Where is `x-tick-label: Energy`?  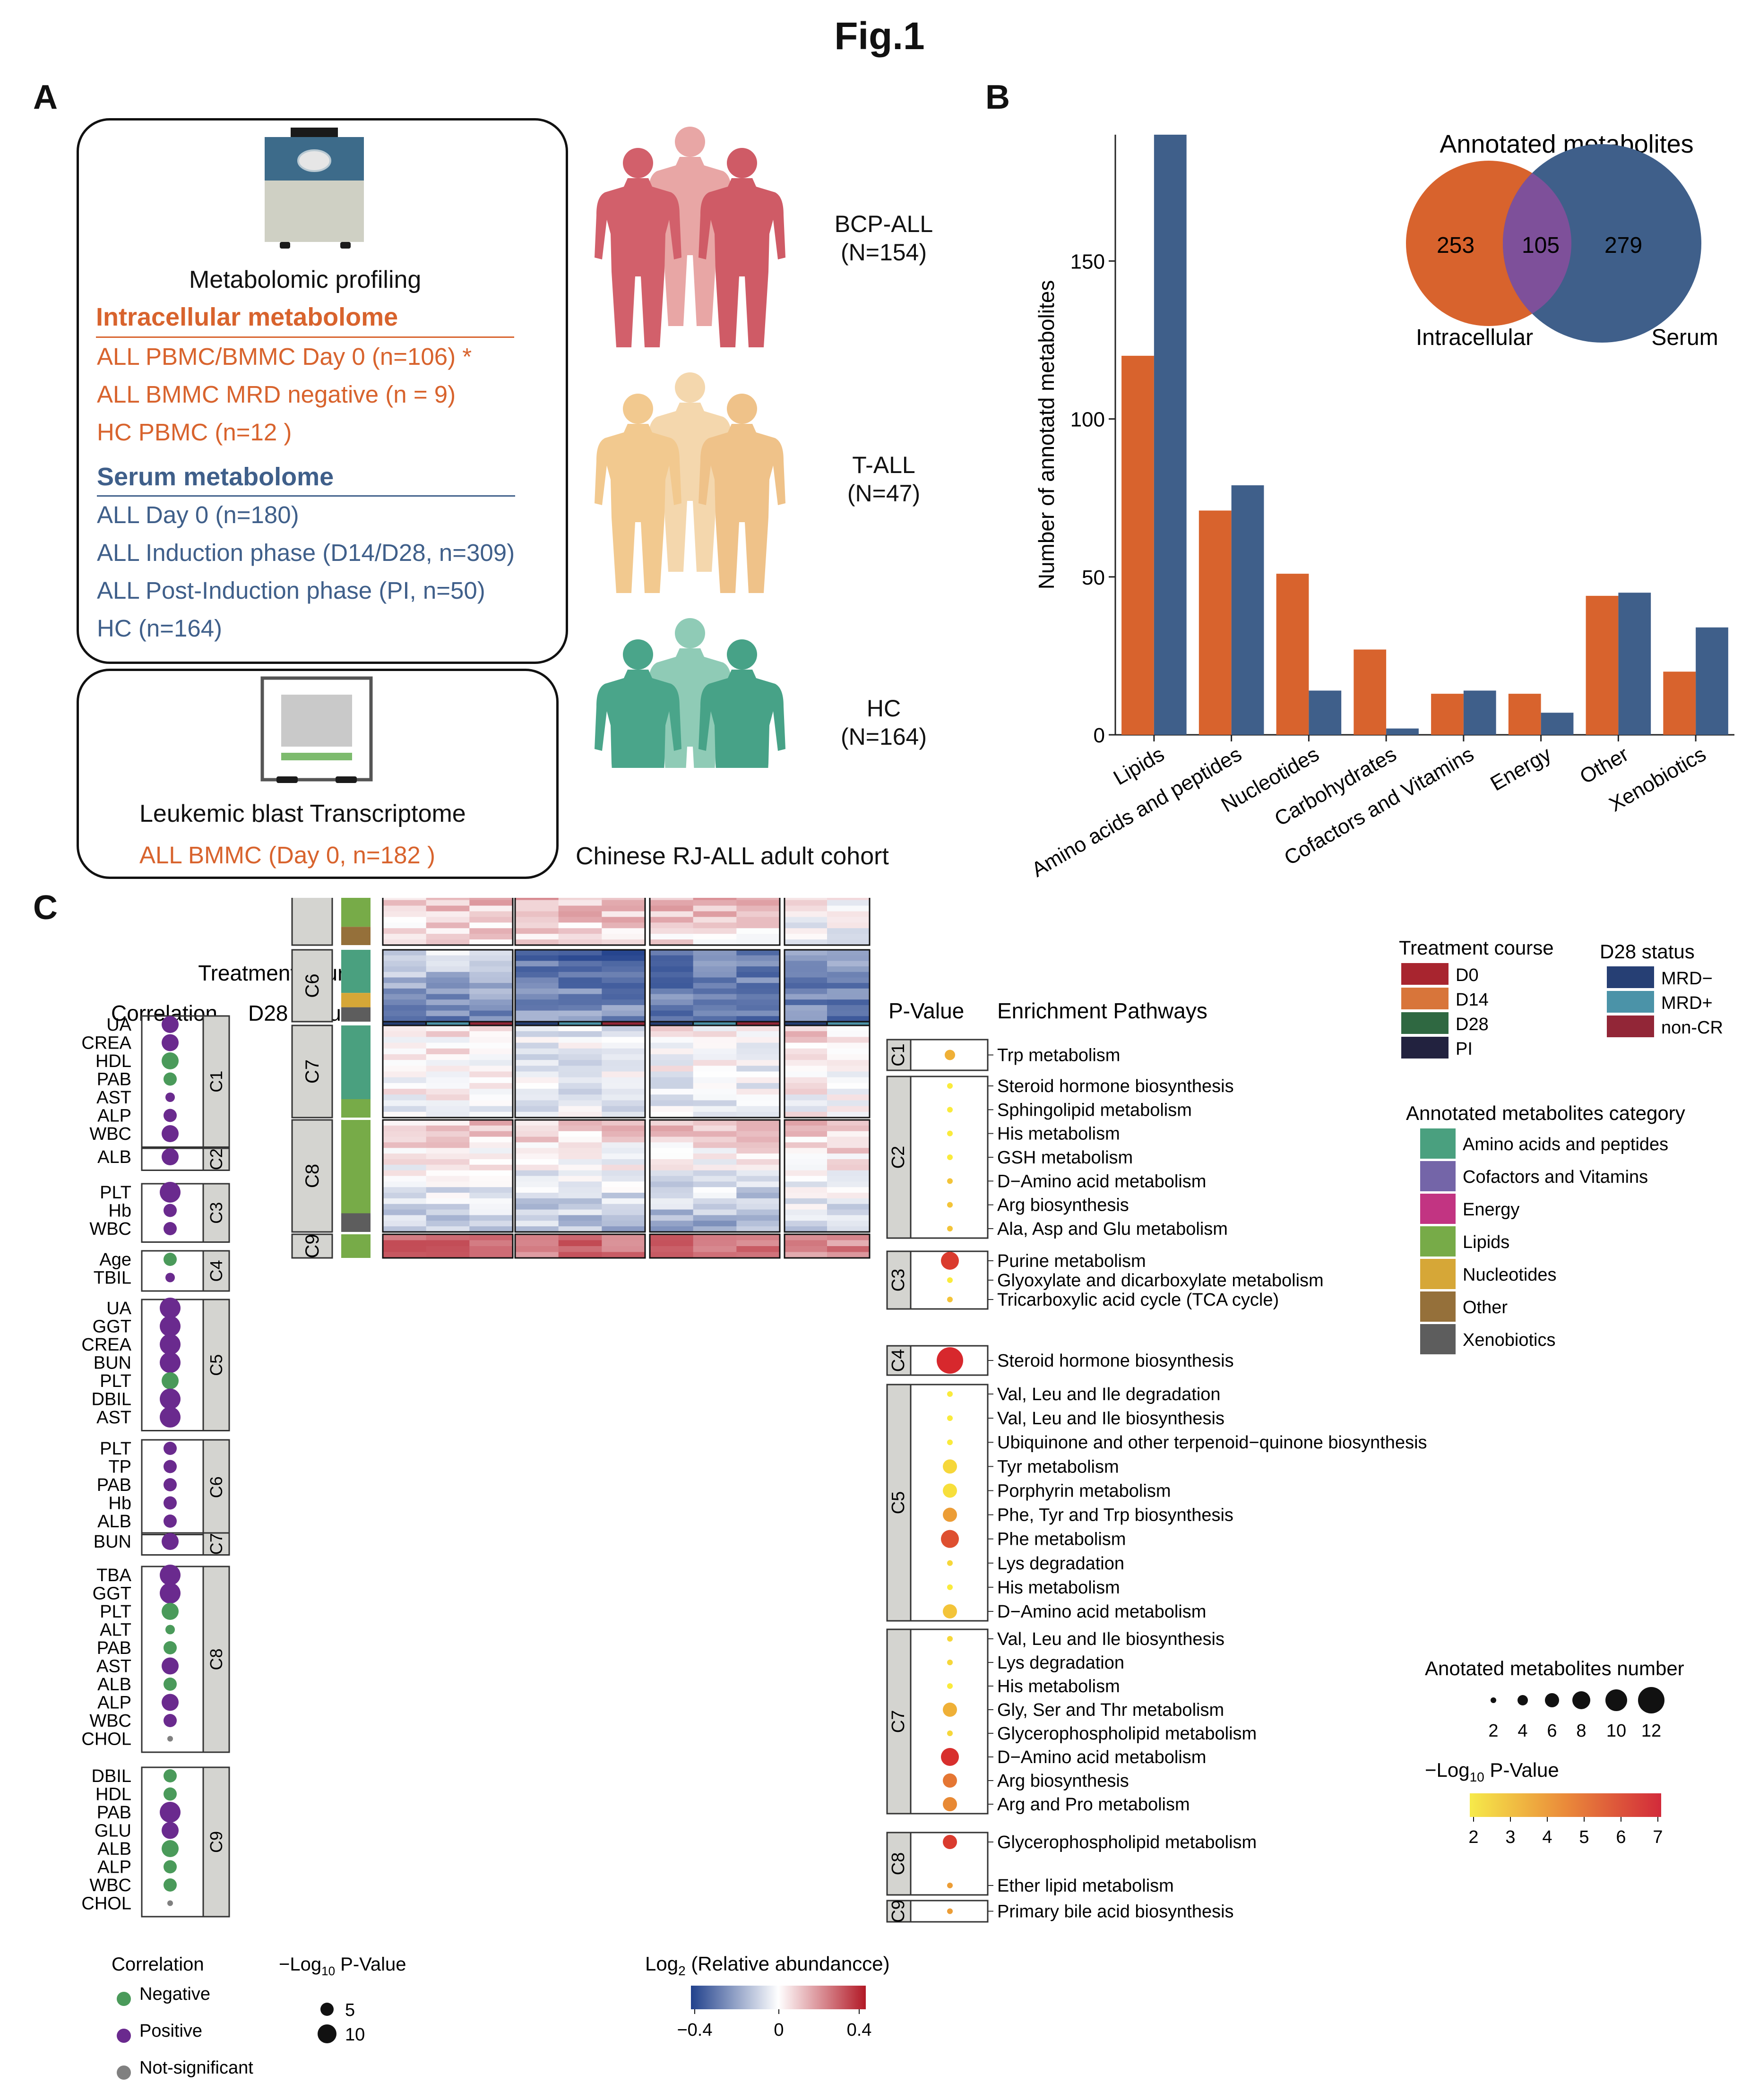 x-tick-label: Energy is located at coordinates (1520, 769).